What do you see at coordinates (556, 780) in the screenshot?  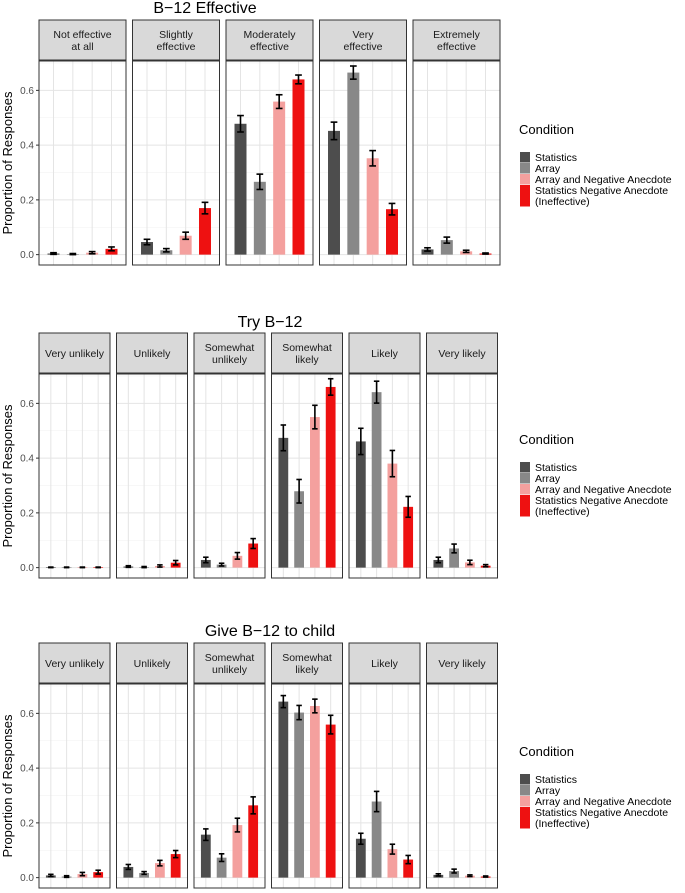 I see `legend-label: Statistics` at bounding box center [556, 780].